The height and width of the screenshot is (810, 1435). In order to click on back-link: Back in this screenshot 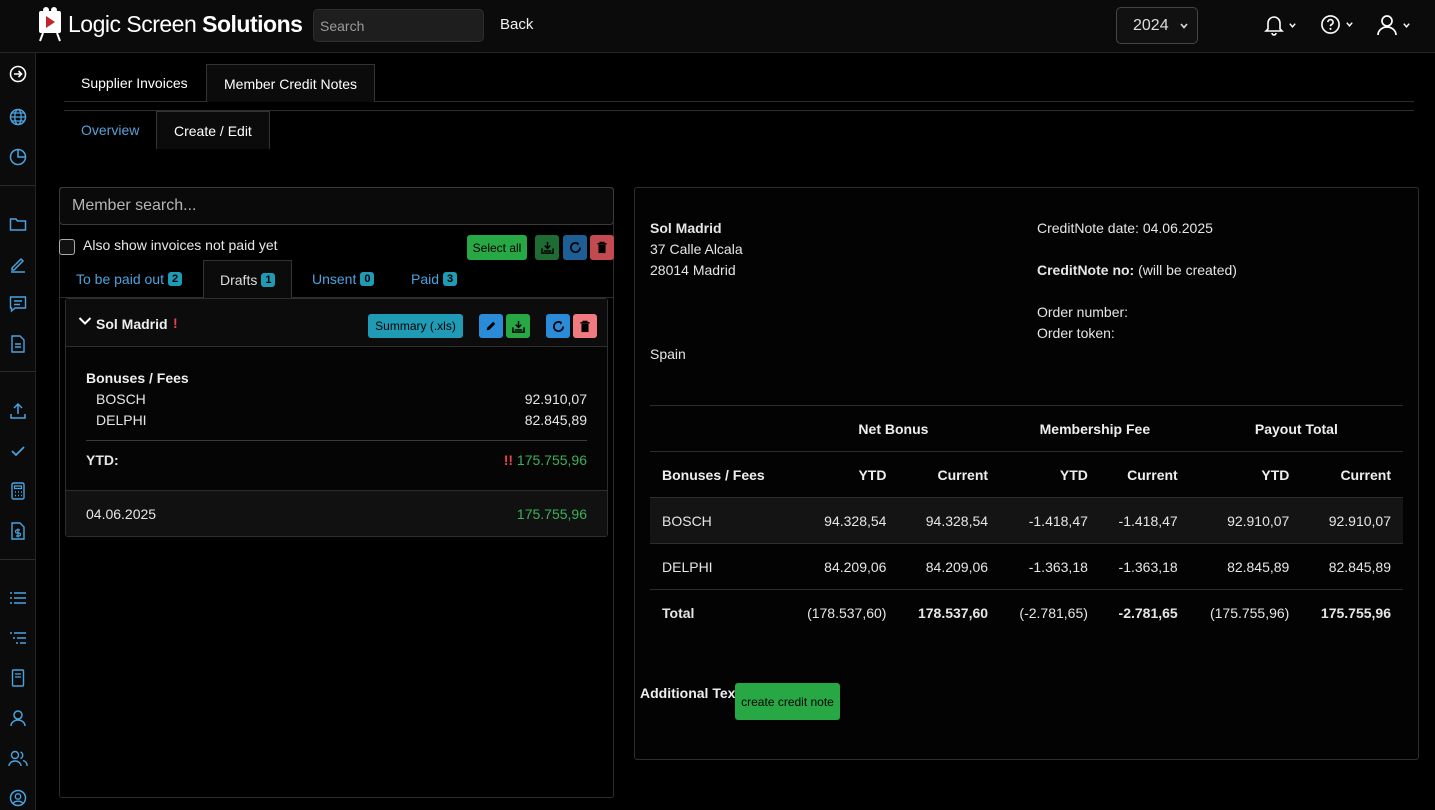, I will do `click(517, 24)`.